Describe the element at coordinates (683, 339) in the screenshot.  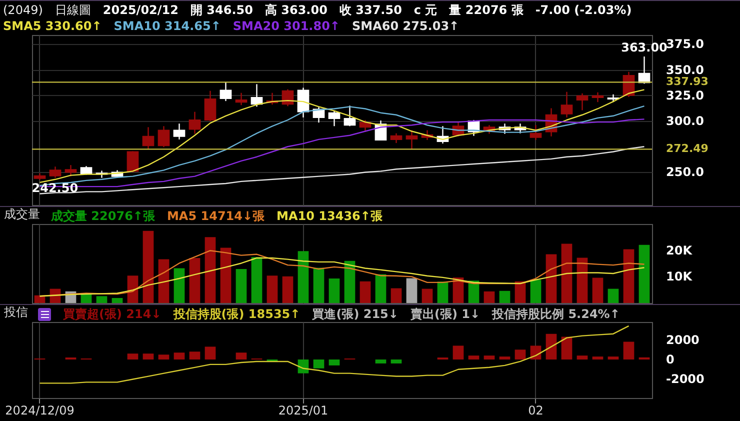
I see `y-tick-label: 2000` at that location.